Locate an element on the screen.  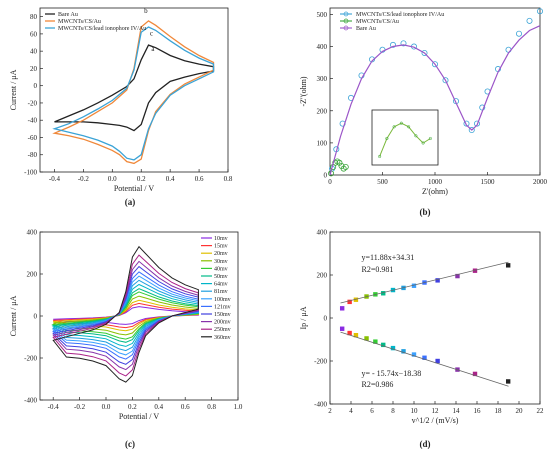
legend-label: 150mv is located at coordinates (222, 315).